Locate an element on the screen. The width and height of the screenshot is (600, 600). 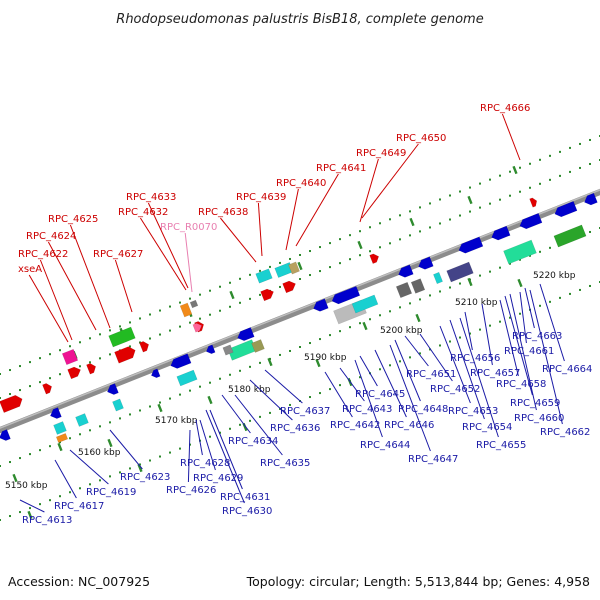
reverse-gene-label: RPC_4656 is located at coordinates (475, 358).